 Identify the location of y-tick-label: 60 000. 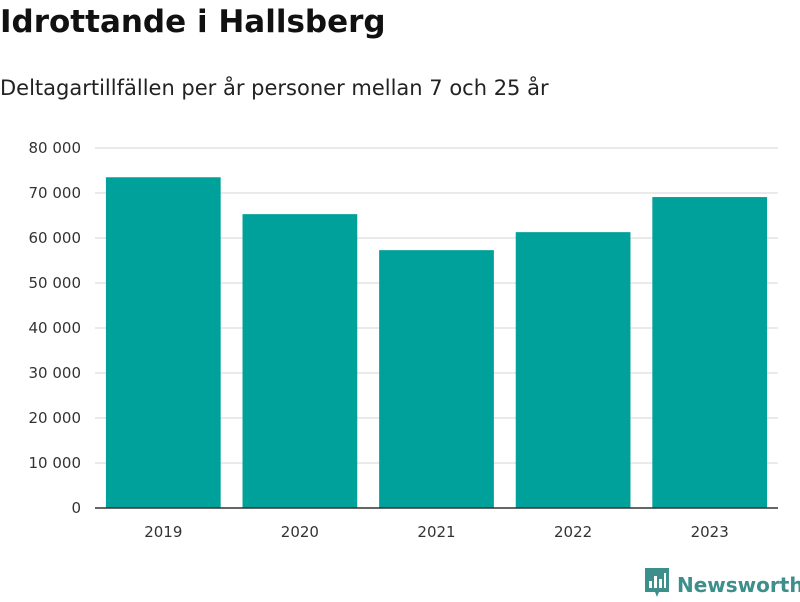
(55, 238).